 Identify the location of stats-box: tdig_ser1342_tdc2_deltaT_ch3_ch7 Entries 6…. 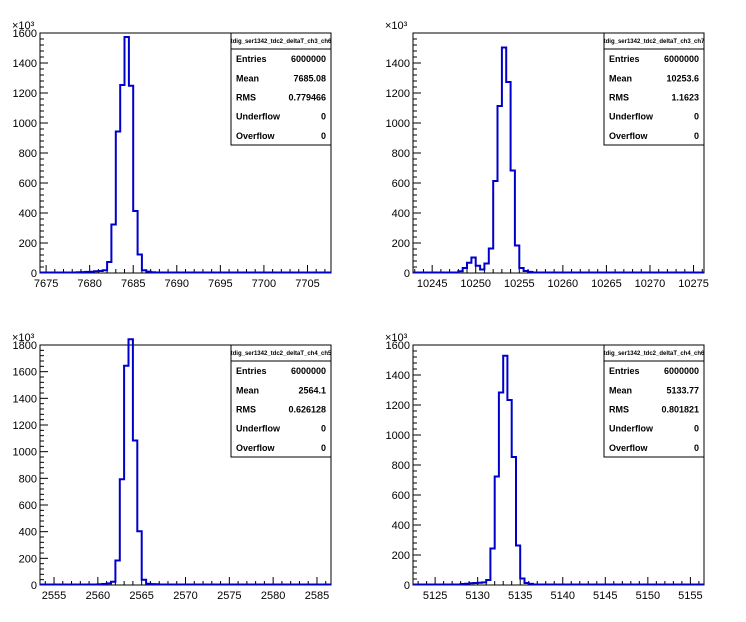
(654, 89).